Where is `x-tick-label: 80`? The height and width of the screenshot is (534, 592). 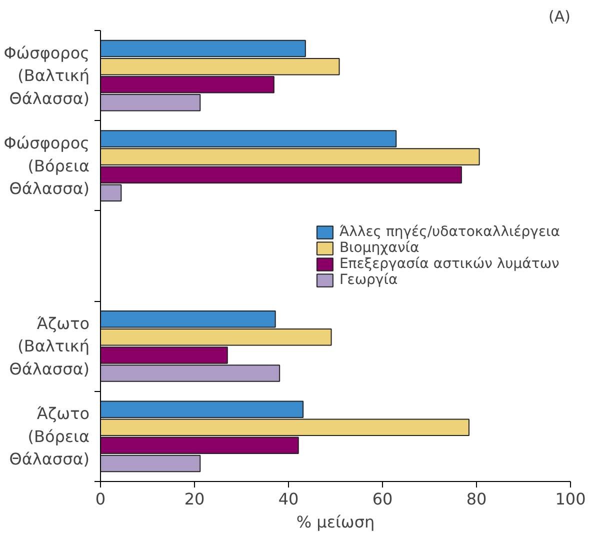
x-tick-label: 80 is located at coordinates (476, 499).